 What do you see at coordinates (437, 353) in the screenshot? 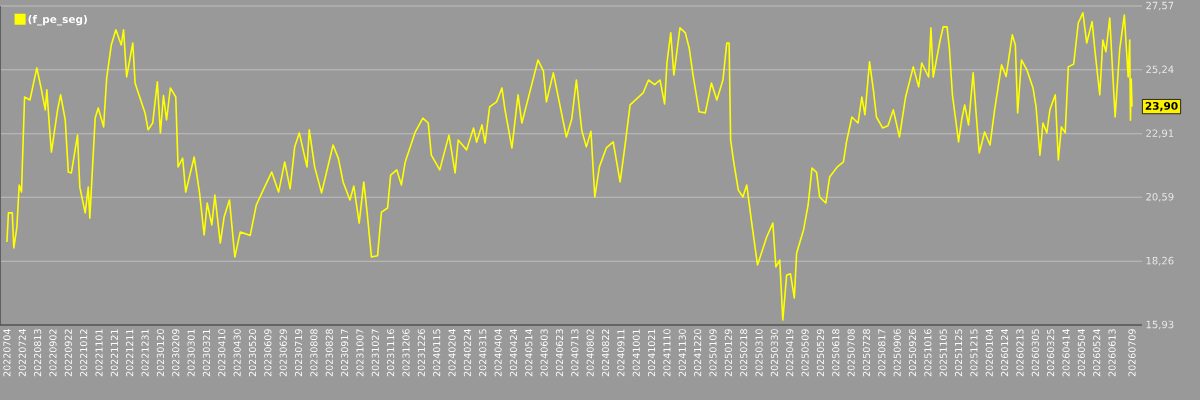
I see `x-tick-label: 20240115` at bounding box center [437, 353].